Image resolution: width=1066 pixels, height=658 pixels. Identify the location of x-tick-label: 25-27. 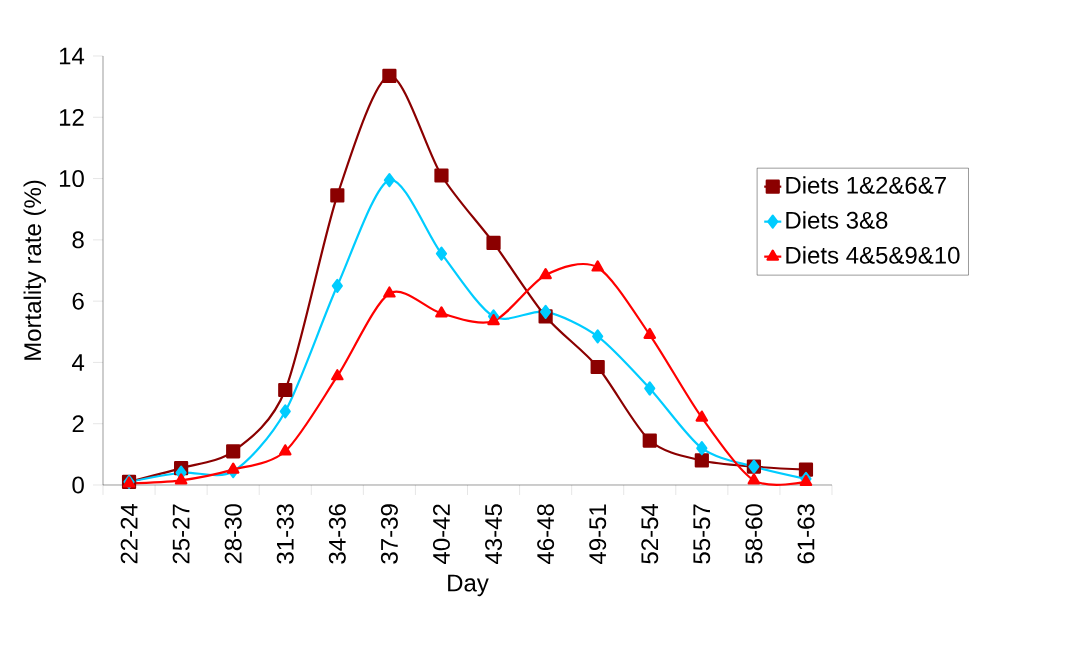
(181, 534).